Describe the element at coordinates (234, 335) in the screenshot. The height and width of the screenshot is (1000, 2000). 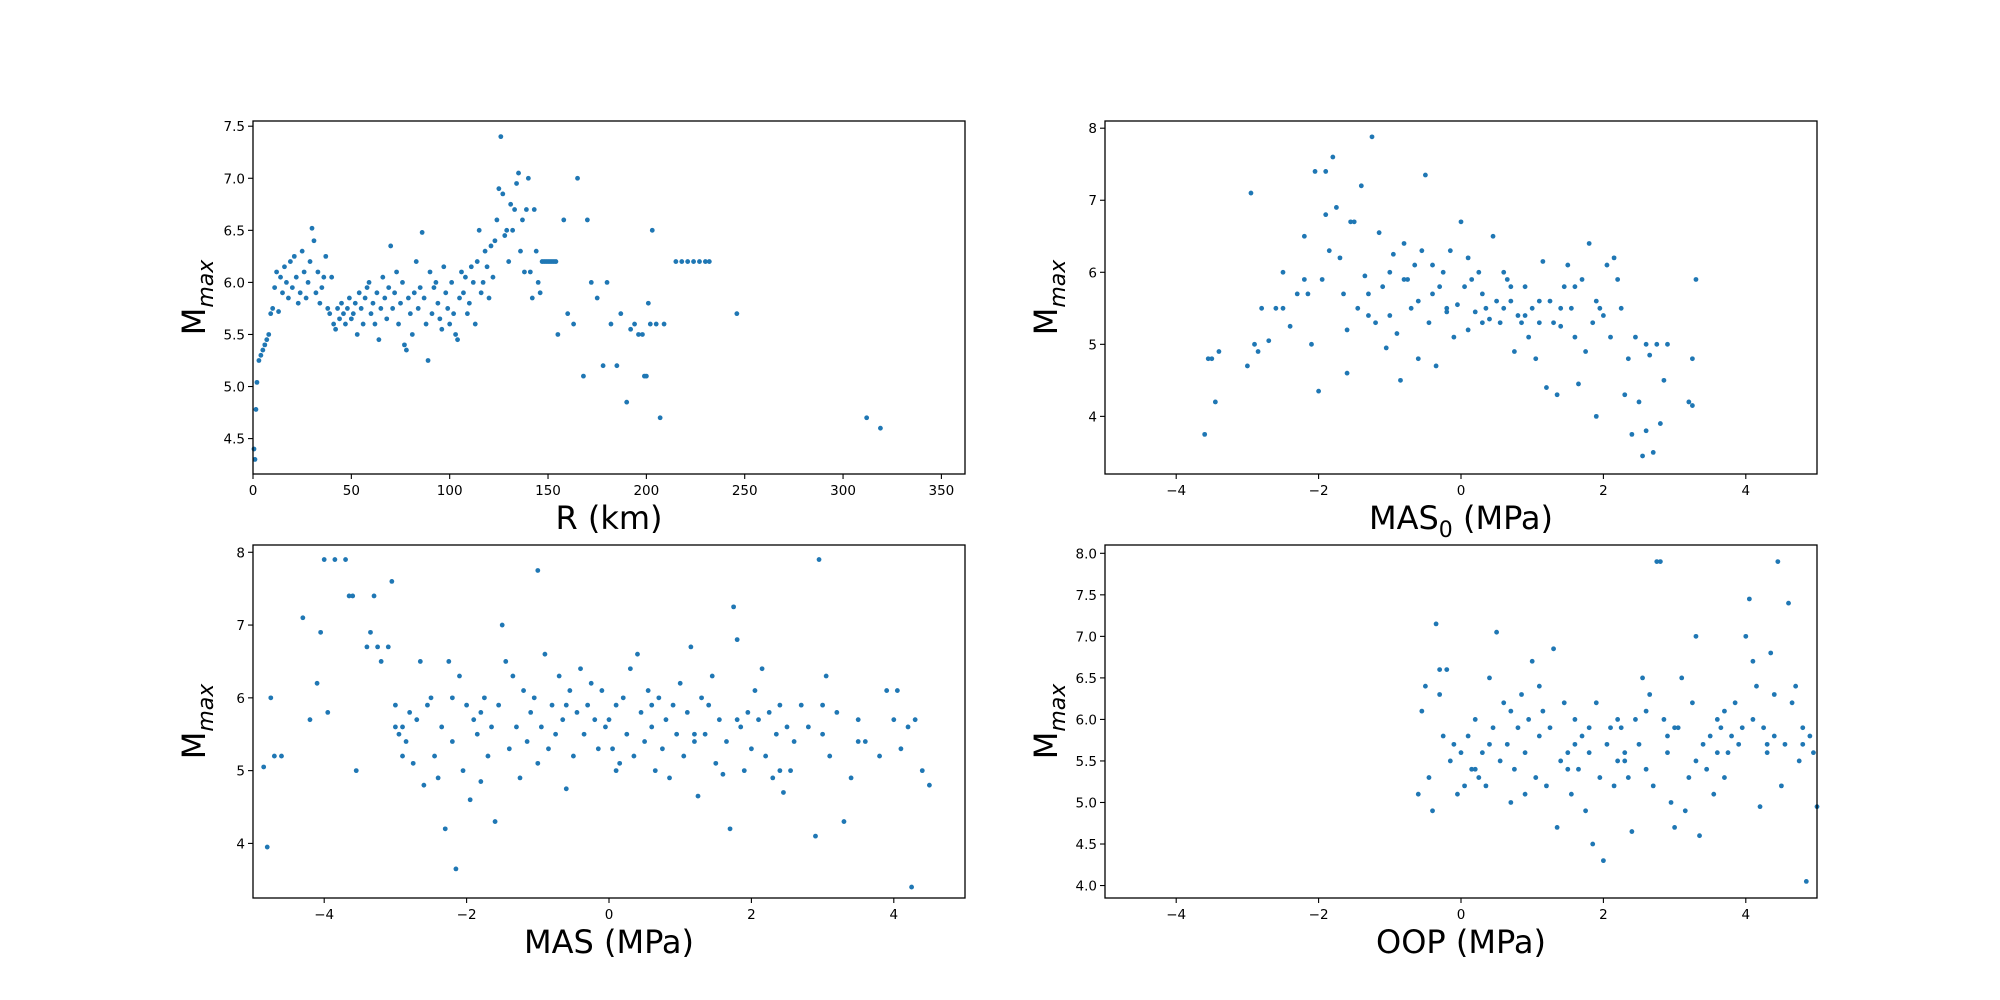
I see `y-tick-label: 5.5` at that location.